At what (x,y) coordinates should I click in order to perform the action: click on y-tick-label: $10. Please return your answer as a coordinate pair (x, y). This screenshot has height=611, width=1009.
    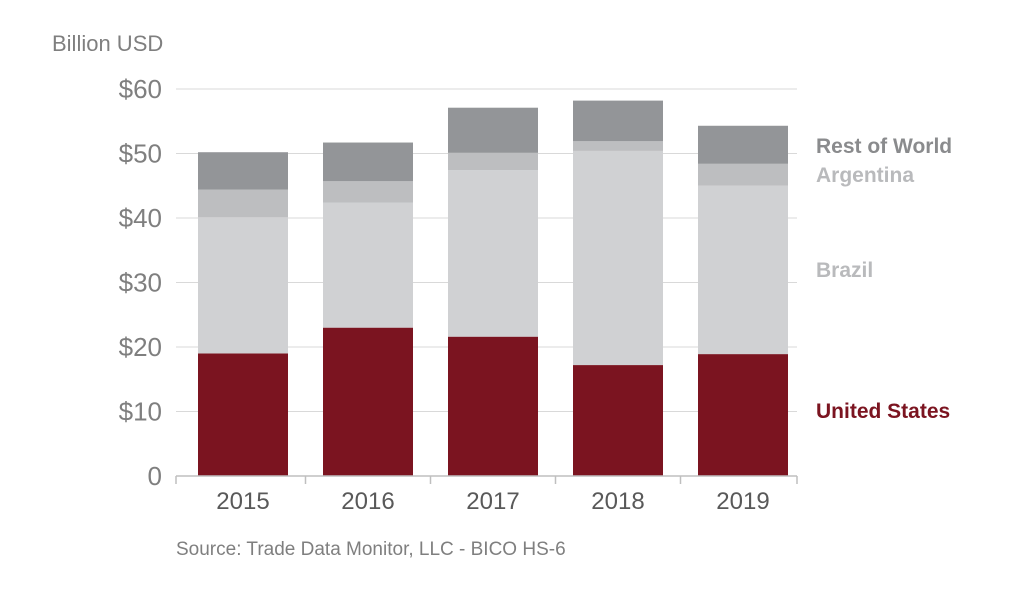
    Looking at the image, I should click on (140, 412).